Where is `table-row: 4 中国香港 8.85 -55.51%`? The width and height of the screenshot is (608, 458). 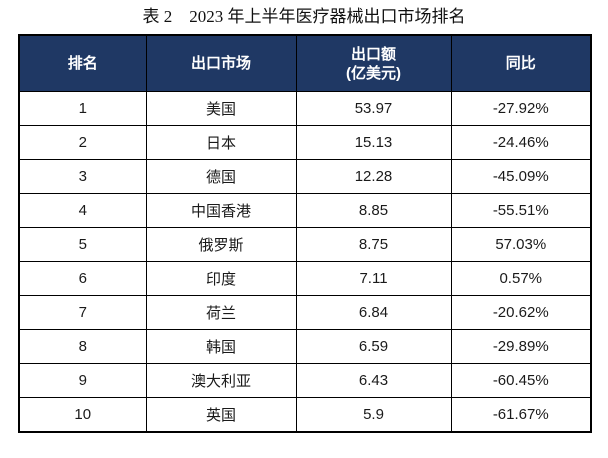
table-row: 4 中国香港 8.85 -55.51% is located at coordinates (305, 210).